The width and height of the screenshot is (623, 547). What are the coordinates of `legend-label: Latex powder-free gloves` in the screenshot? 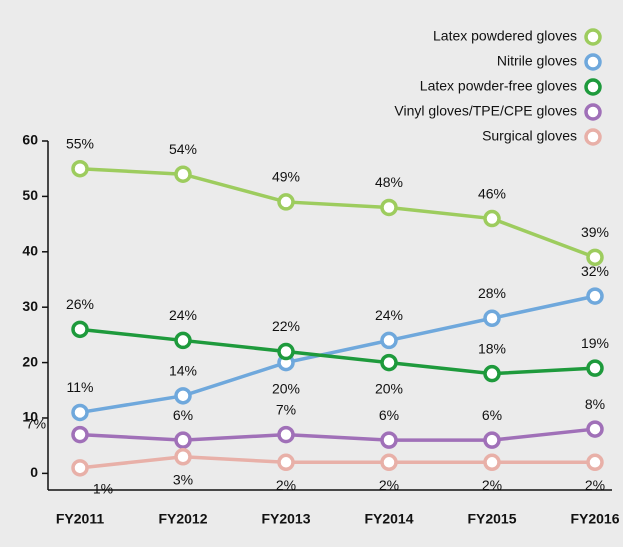 It's located at (498, 86).